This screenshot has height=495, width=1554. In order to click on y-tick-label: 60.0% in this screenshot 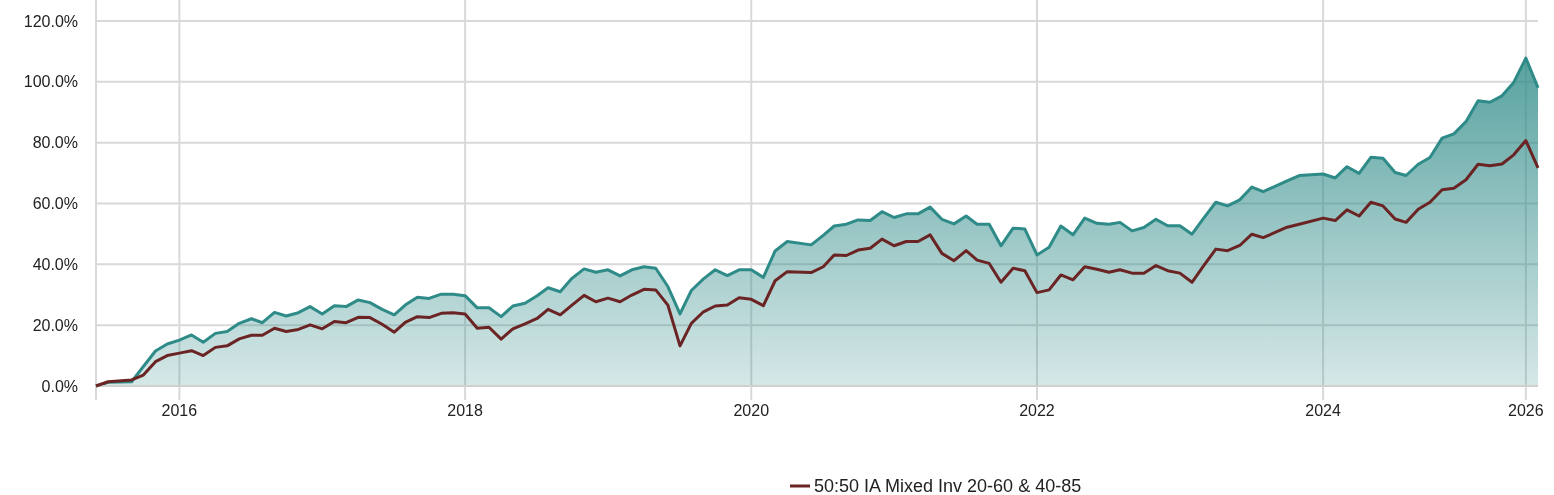, I will do `click(55, 204)`.